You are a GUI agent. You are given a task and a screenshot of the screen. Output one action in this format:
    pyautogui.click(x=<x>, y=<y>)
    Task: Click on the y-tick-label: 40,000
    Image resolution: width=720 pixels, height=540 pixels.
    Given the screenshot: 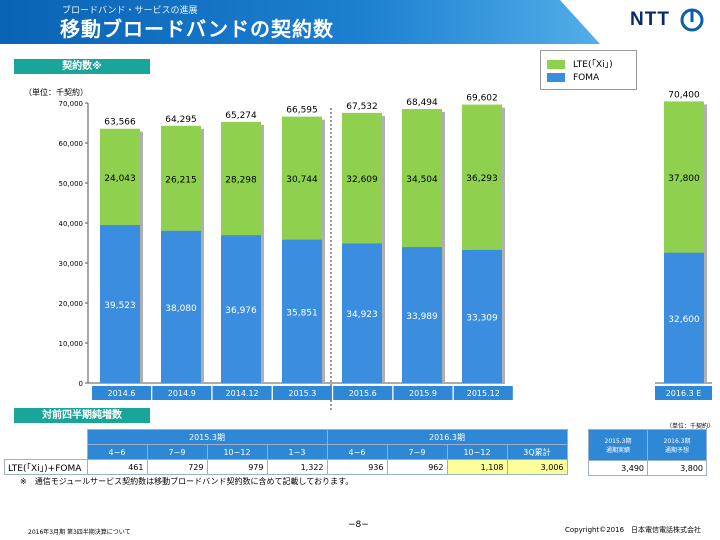 What is the action you would take?
    pyautogui.click(x=71, y=224)
    